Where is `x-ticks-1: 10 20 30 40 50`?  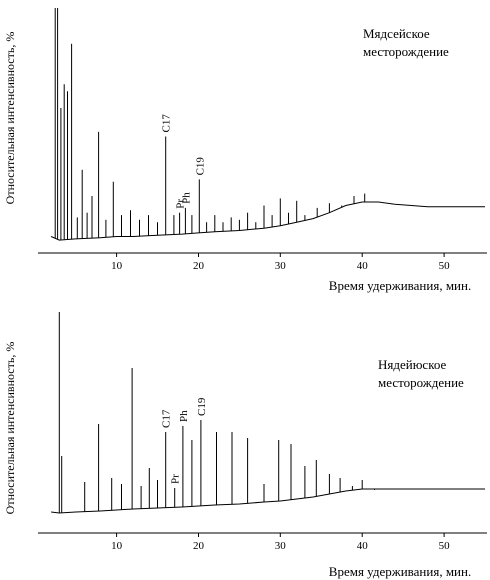
x-ticks-1: 10 20 30 40 50 is located at coordinates (280, 262).